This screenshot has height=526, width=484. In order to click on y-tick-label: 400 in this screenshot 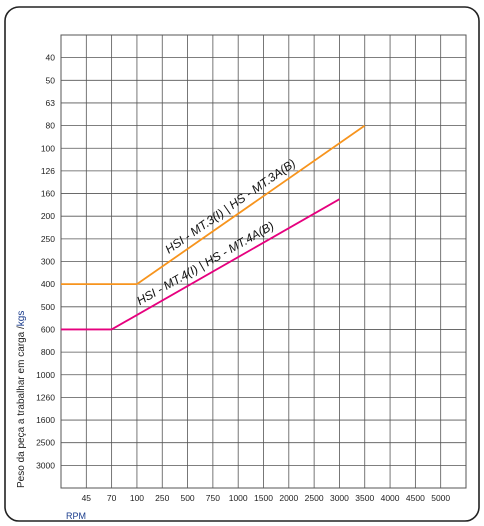, I will do `click(48, 284)`.